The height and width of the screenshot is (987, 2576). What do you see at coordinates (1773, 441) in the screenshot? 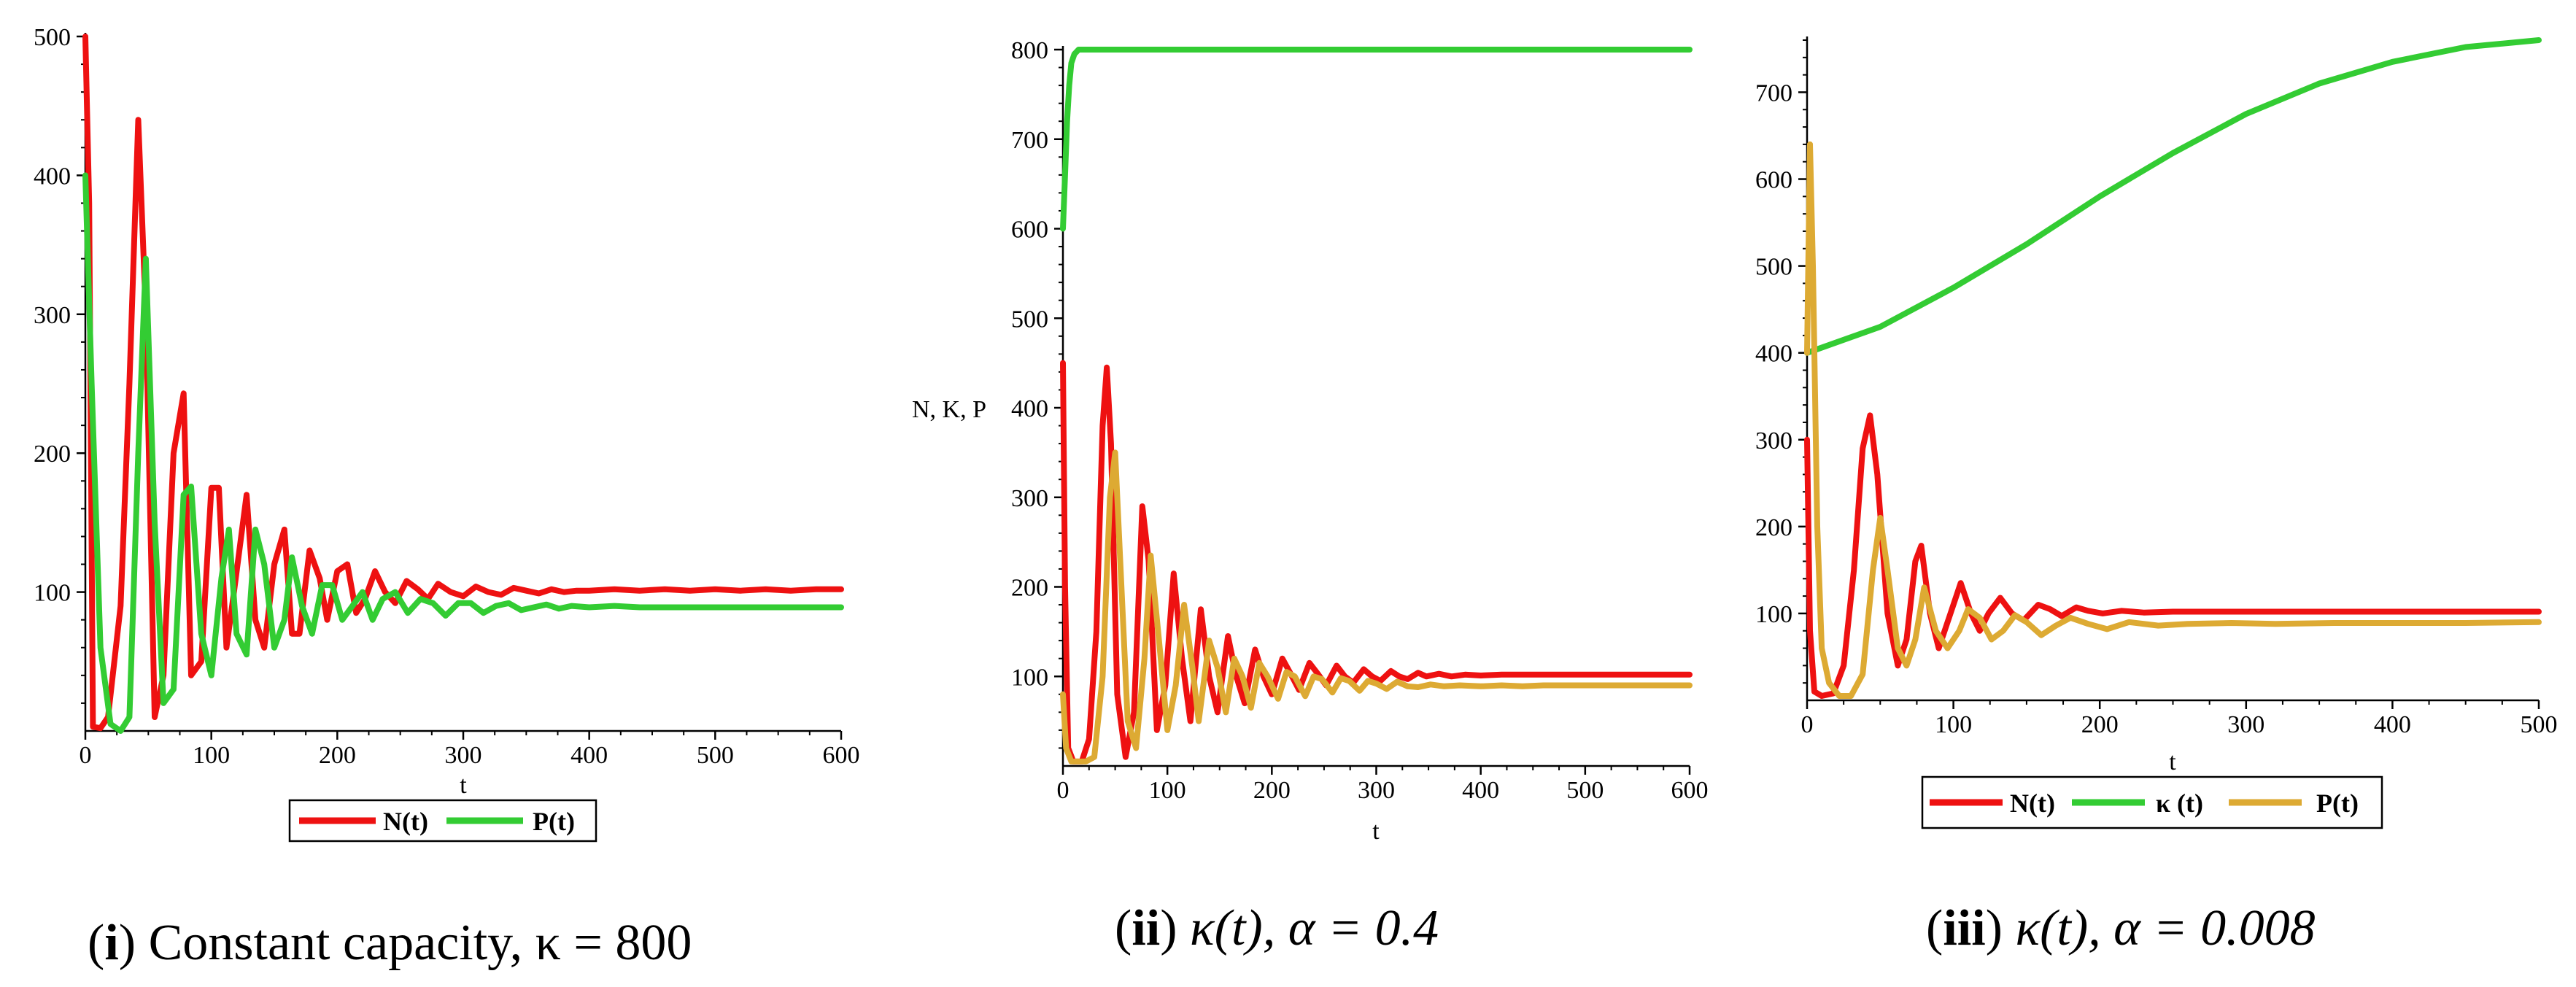
I see `chart-iii-ytick-label: 300` at bounding box center [1773, 441].